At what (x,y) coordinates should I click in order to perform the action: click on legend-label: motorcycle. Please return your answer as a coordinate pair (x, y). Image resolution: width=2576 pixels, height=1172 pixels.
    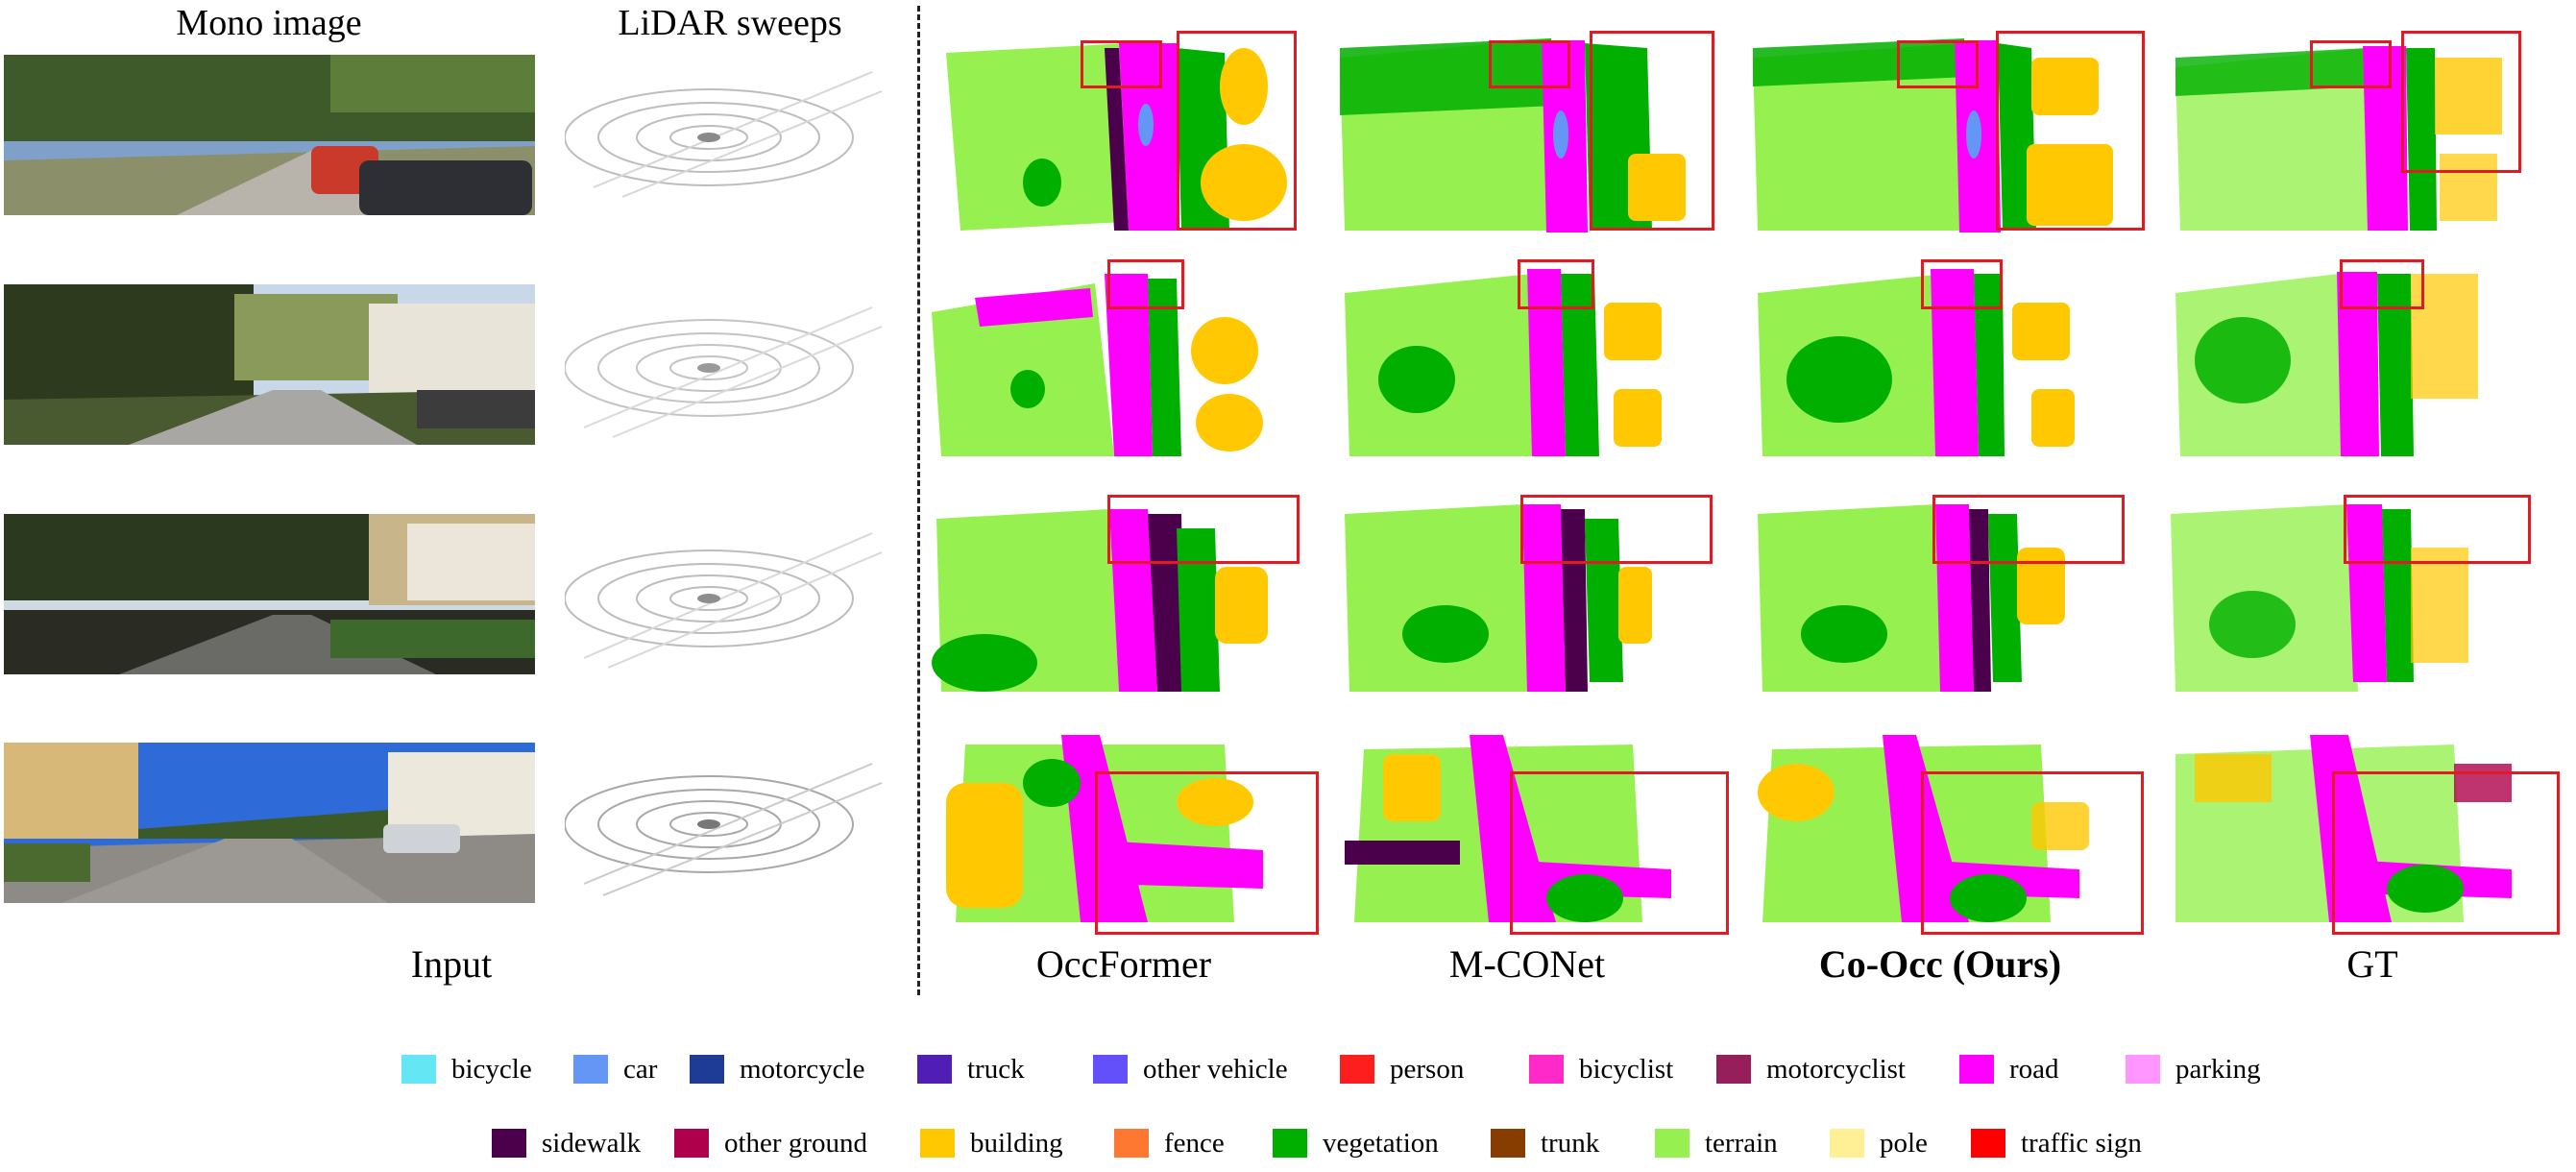
    Looking at the image, I should click on (803, 1069).